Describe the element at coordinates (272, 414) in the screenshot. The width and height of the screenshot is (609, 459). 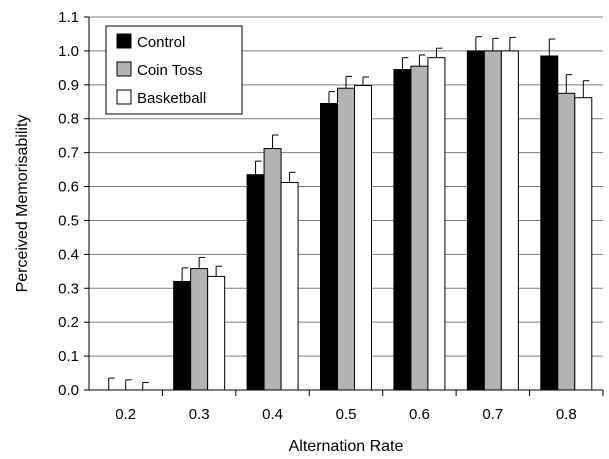
I see `x-tick-label: 0.4` at that location.